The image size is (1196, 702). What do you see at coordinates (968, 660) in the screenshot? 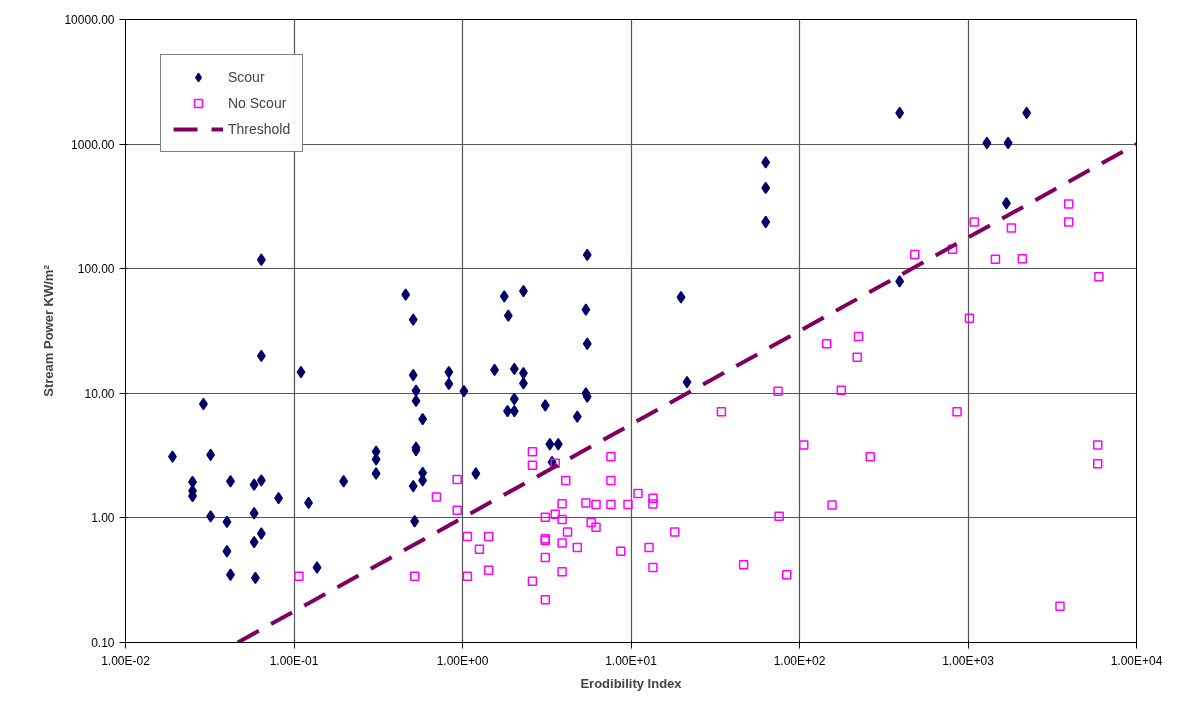
I see `x-tick-label: 1.00E+03` at bounding box center [968, 660].